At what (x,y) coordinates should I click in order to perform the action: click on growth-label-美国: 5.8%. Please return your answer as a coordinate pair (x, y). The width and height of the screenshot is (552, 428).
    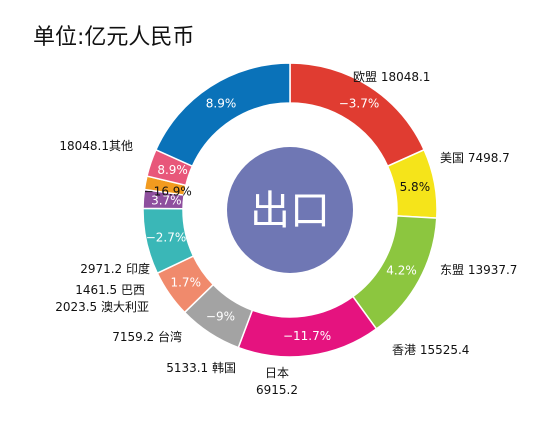
    Looking at the image, I should click on (415, 187).